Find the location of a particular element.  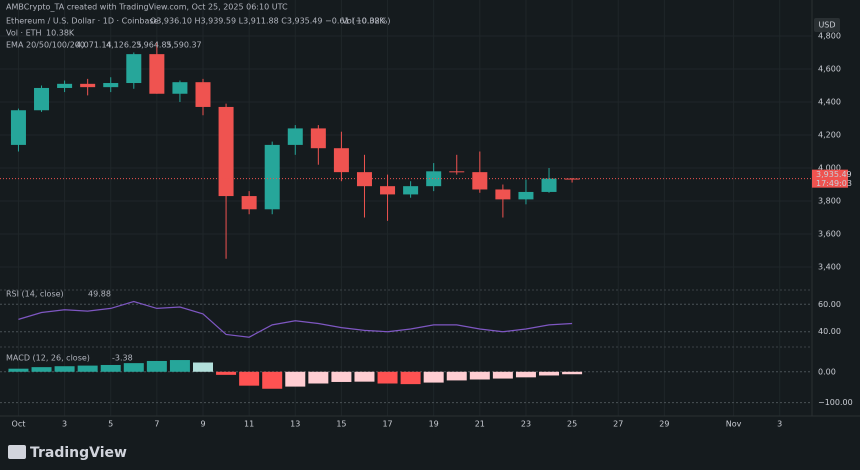

ema-legend: EMA 20/50/100/200 is located at coordinates (45, 45).